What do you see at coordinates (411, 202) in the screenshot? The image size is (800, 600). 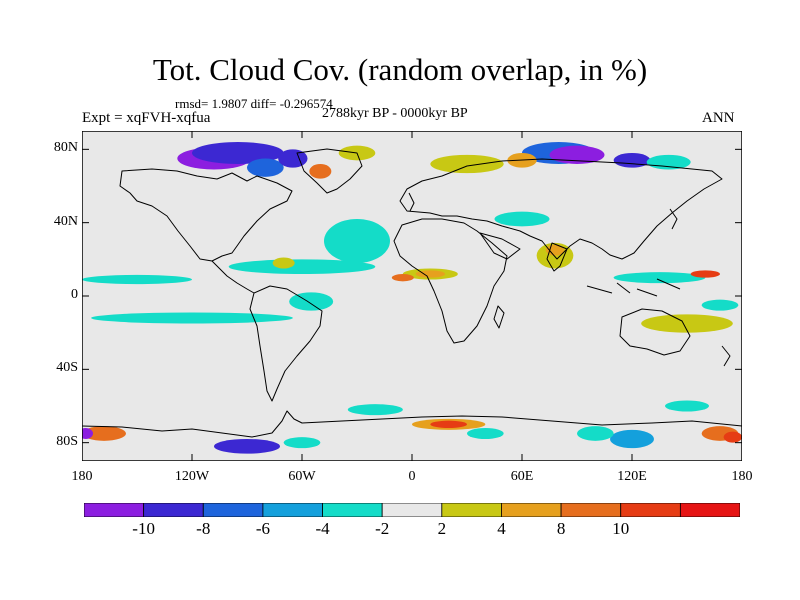 I see `coastline-uk` at bounding box center [411, 202].